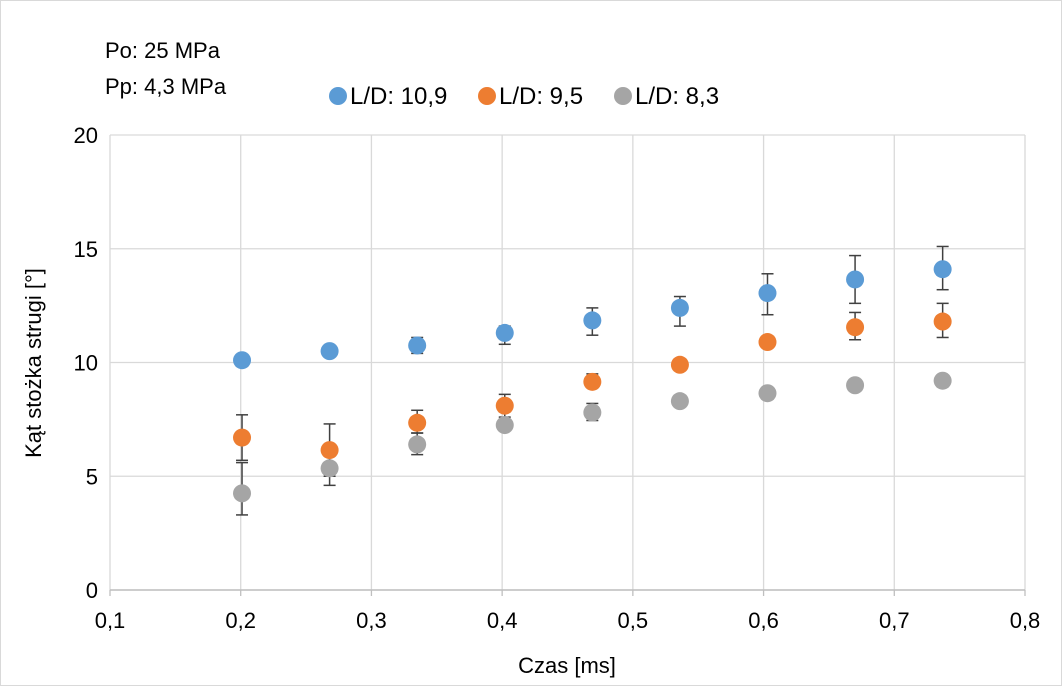 The height and width of the screenshot is (686, 1062). Describe the element at coordinates (371, 620) in the screenshot. I see `x-tick-label: 0,3` at that location.